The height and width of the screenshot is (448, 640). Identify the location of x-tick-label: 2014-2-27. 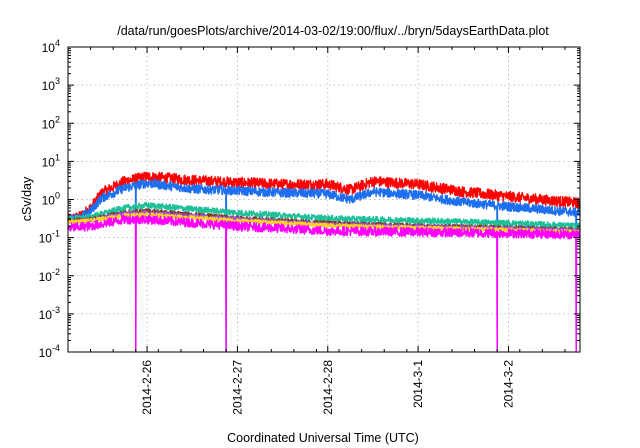
(237, 387).